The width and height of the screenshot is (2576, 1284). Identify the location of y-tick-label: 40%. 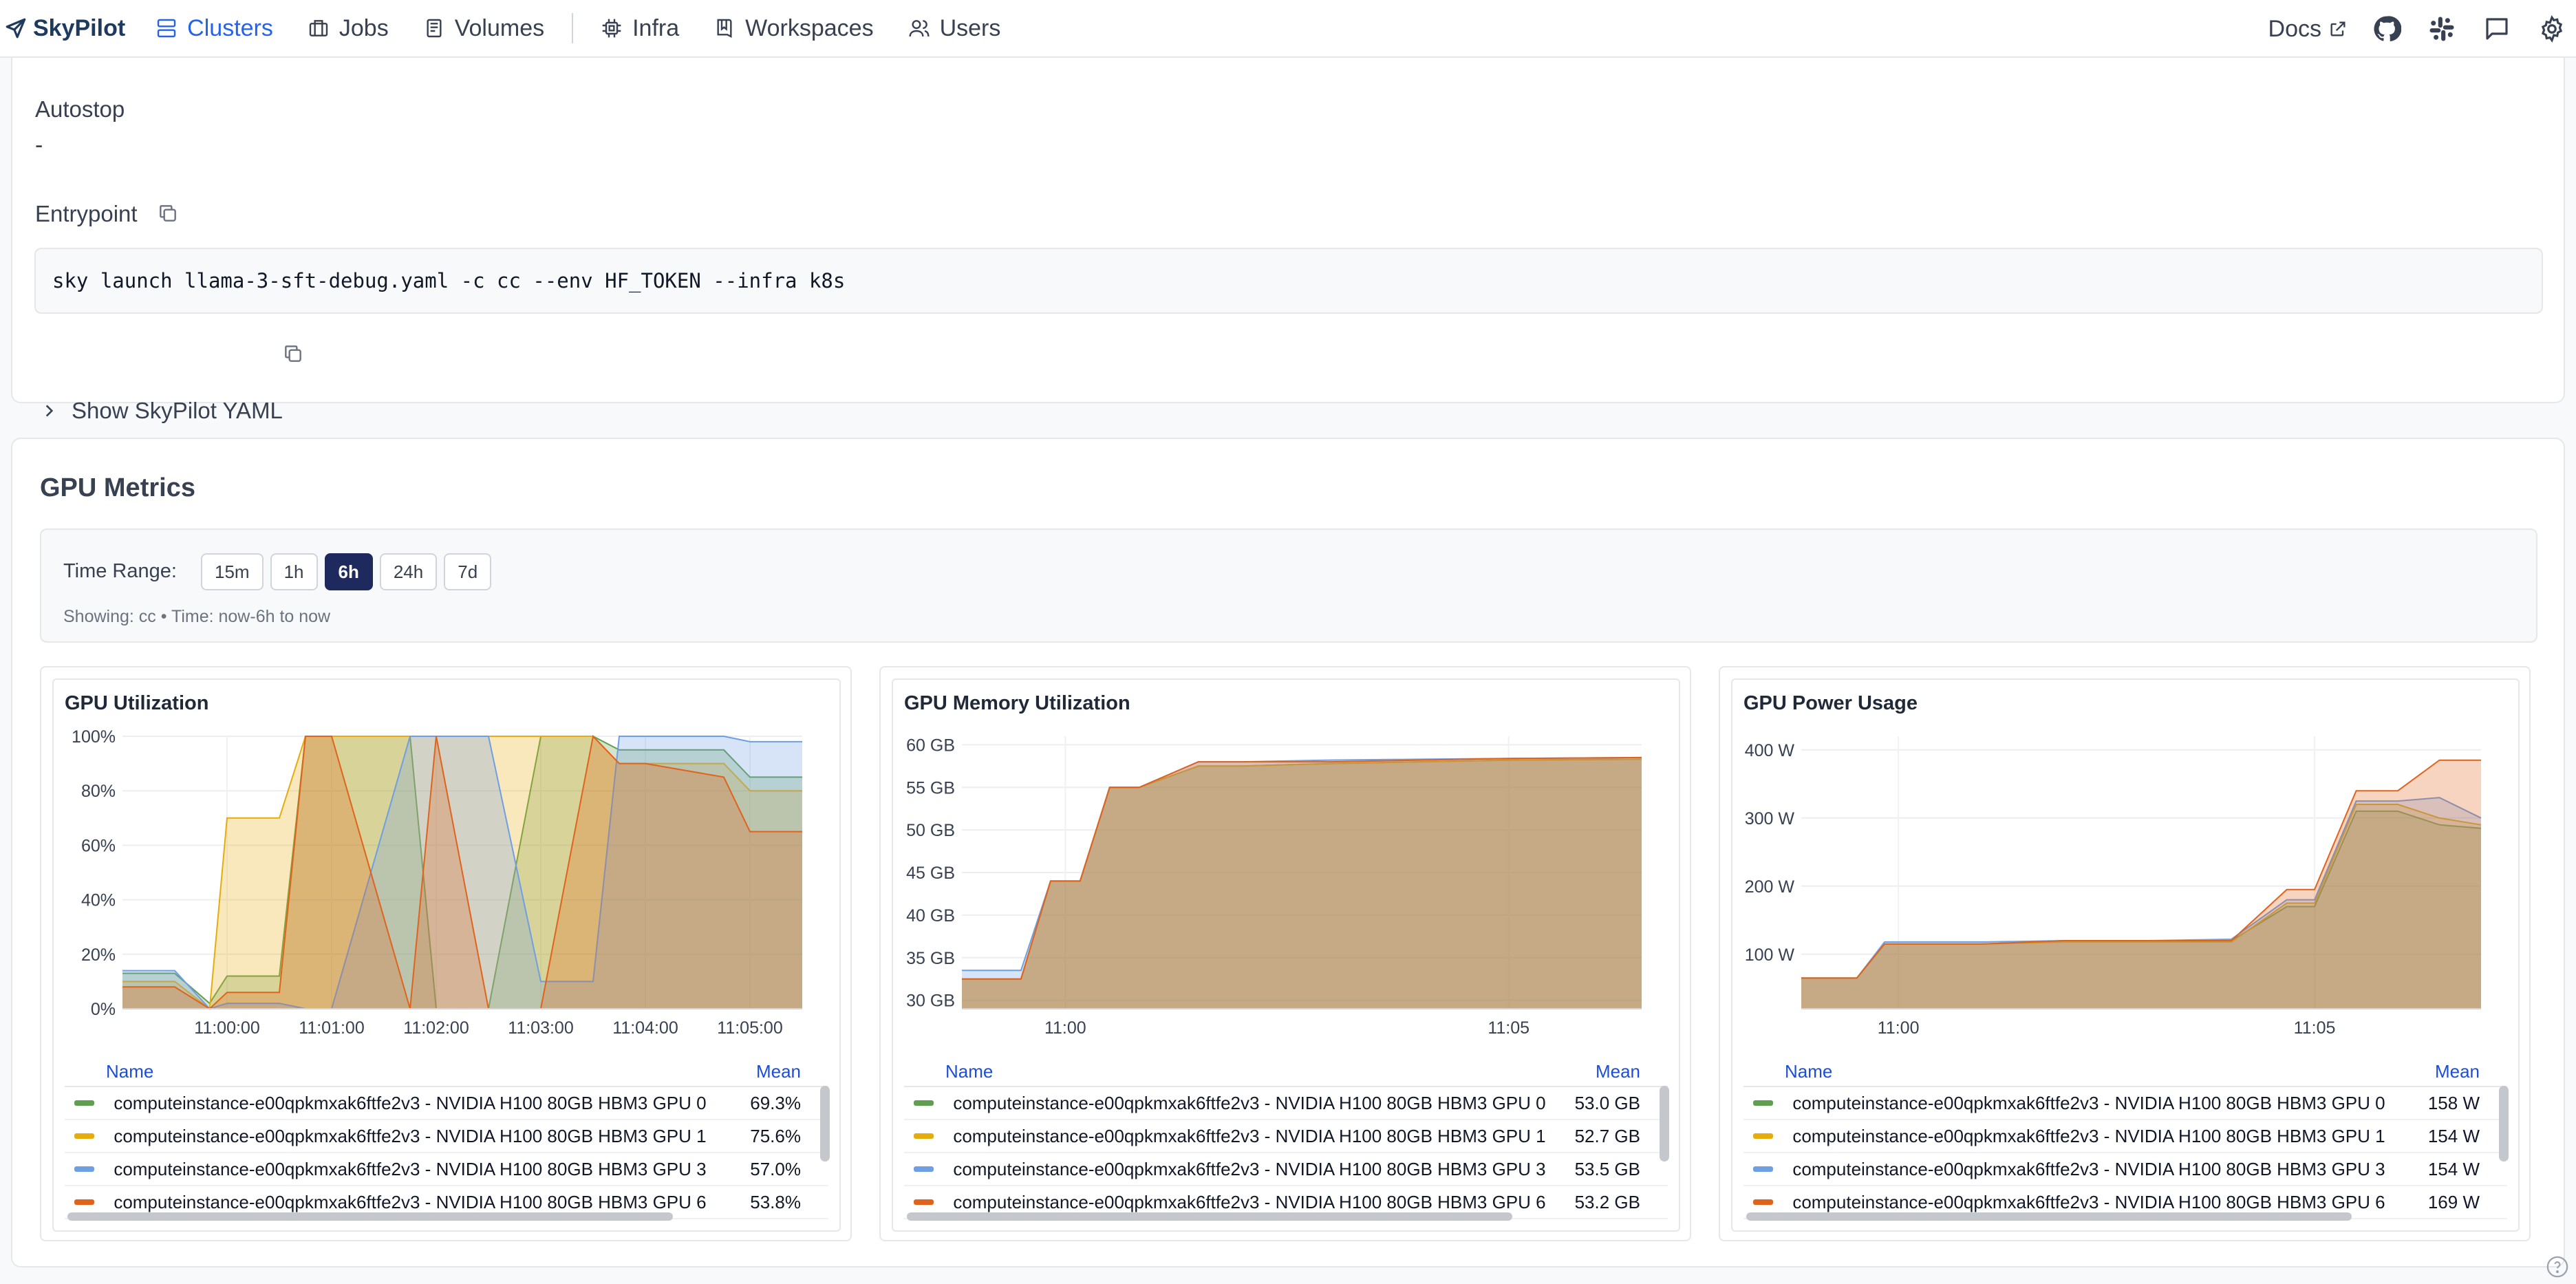
(99, 900).